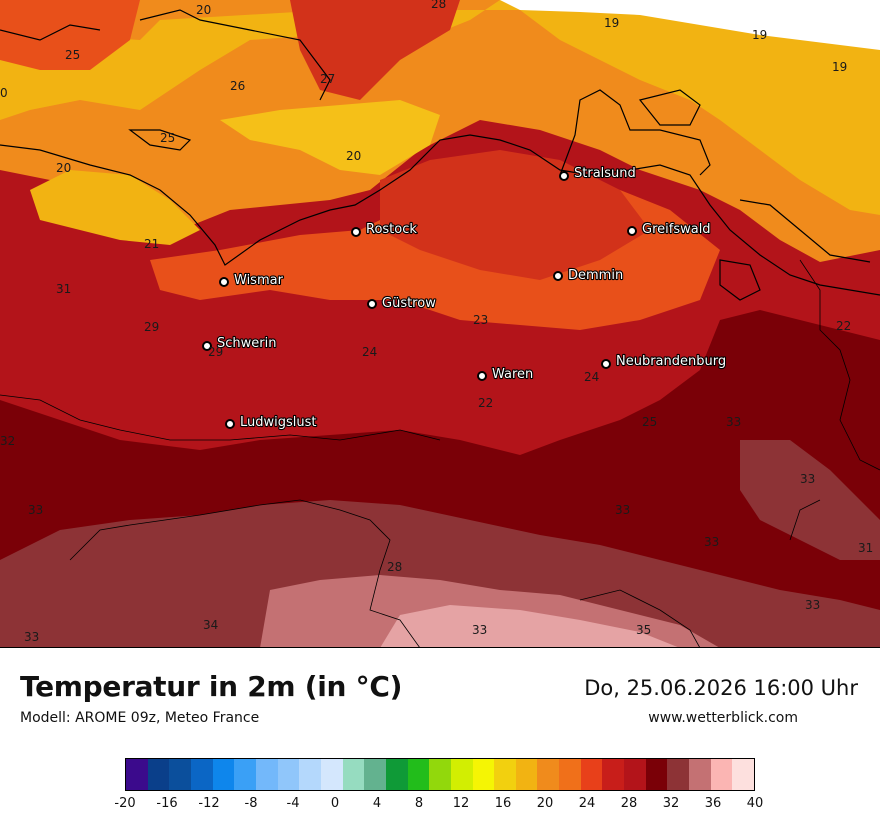 The height and width of the screenshot is (830, 880). Describe the element at coordinates (503, 803) in the screenshot. I see `scale-tick-label: 16` at that location.